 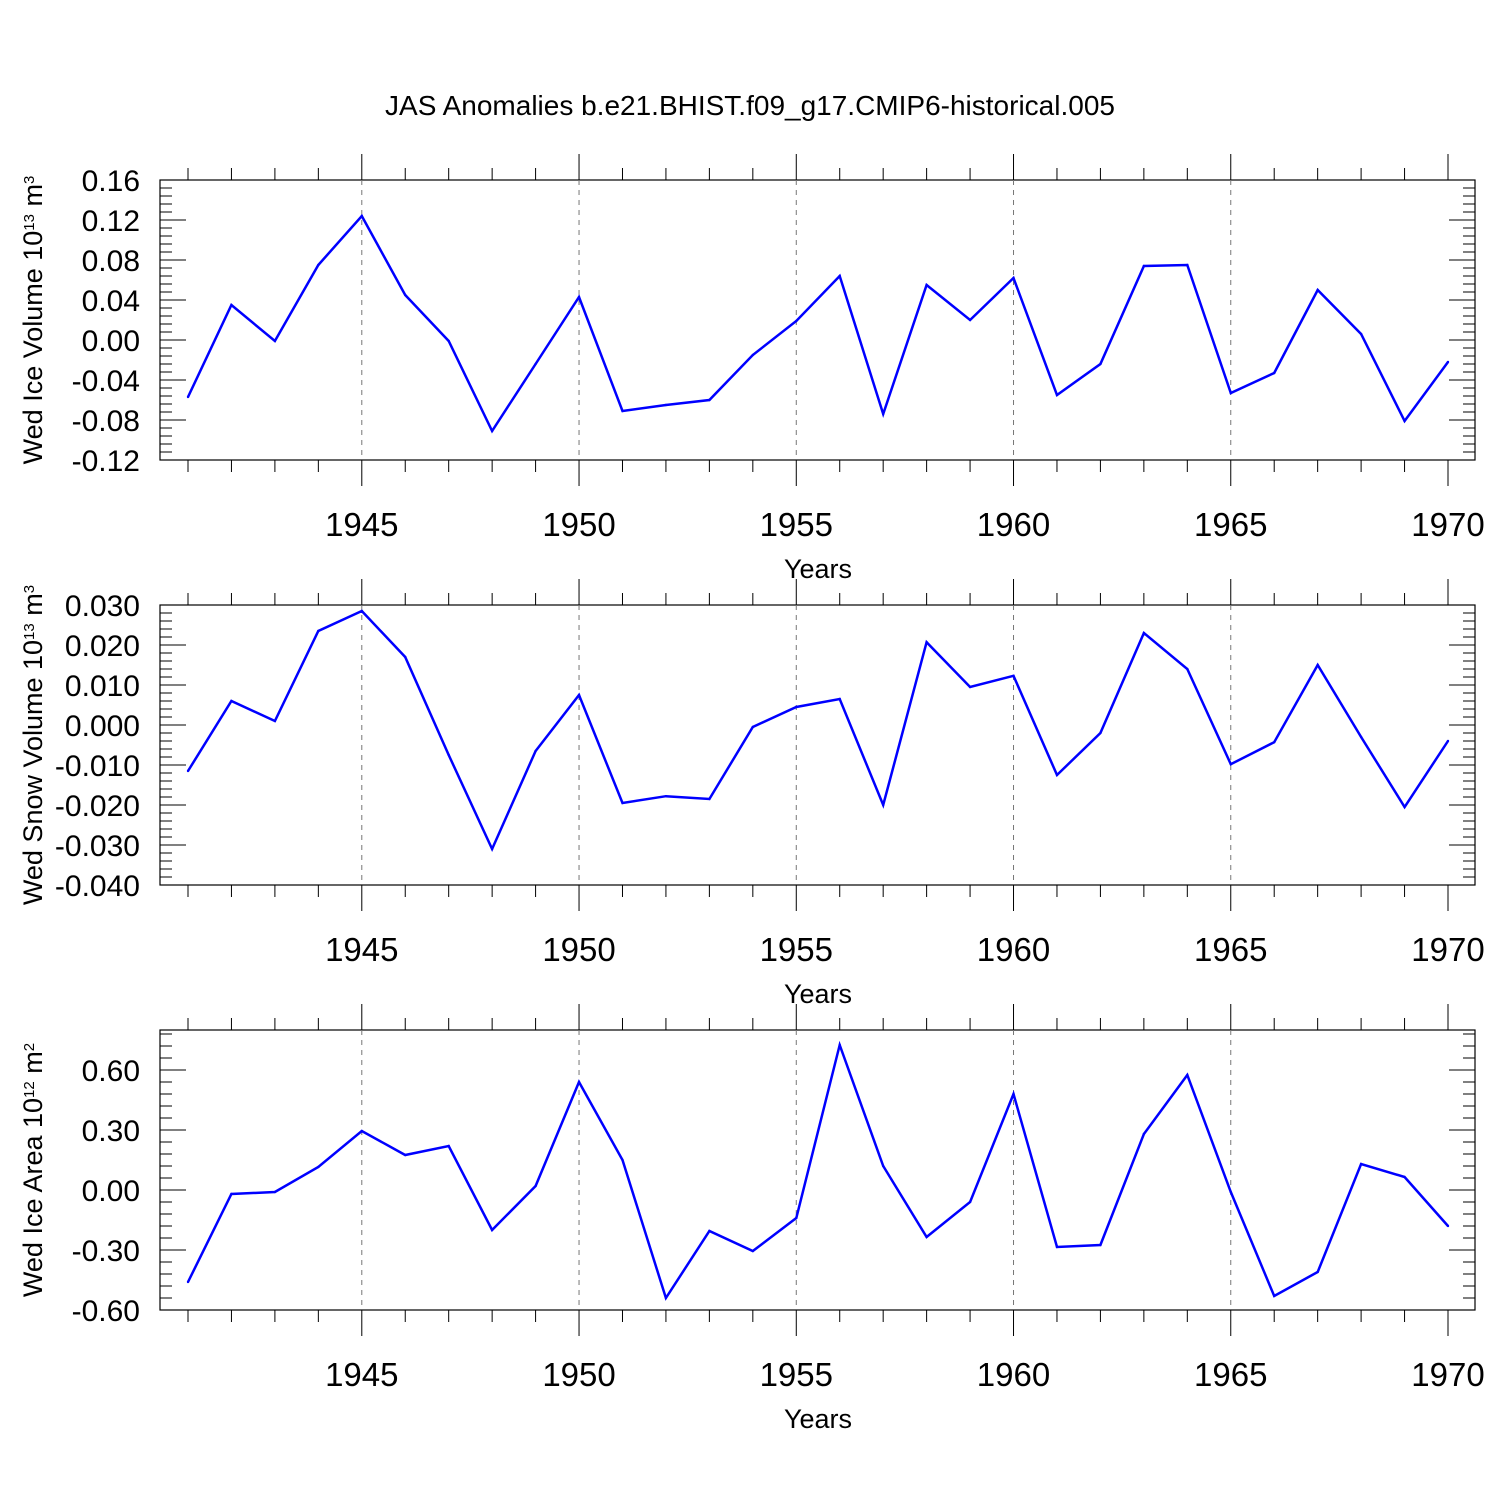 What do you see at coordinates (106, 381) in the screenshot?
I see `y-tick-label: -0.04` at bounding box center [106, 381].